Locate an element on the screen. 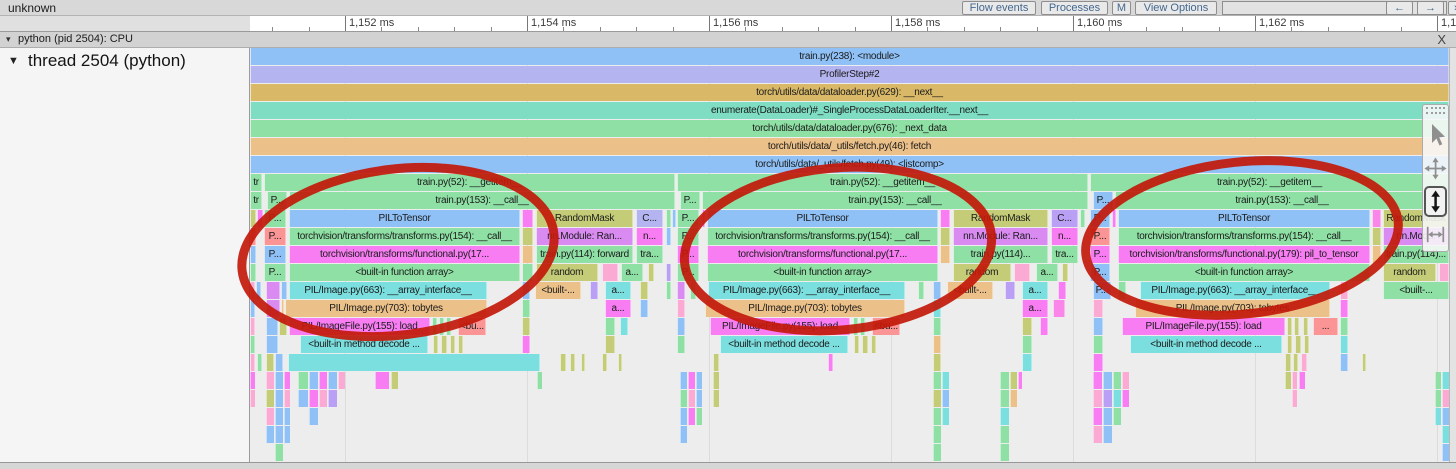  zoom-tool-button is located at coordinates (1435, 201).